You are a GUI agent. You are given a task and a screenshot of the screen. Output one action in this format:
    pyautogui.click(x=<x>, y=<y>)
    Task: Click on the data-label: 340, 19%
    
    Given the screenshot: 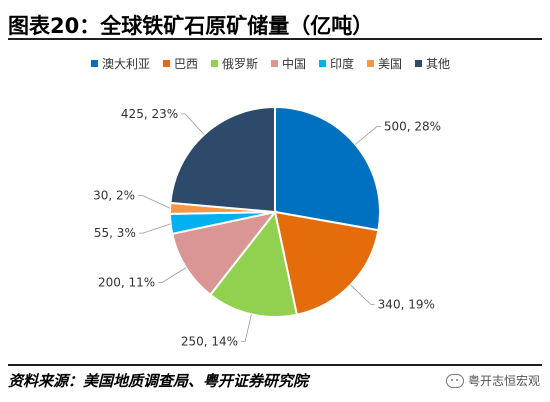 What is the action you would take?
    pyautogui.click(x=406, y=304)
    